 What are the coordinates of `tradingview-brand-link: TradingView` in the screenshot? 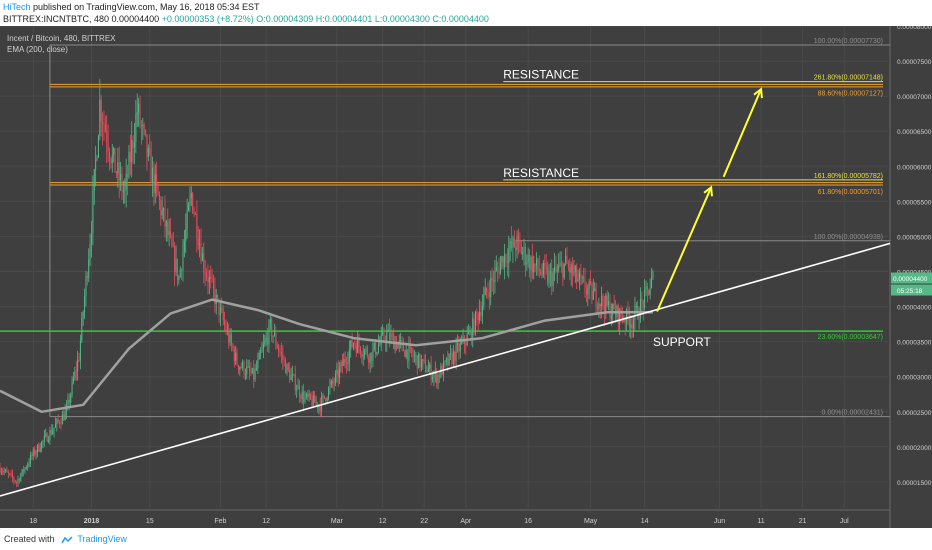 It's located at (102, 539).